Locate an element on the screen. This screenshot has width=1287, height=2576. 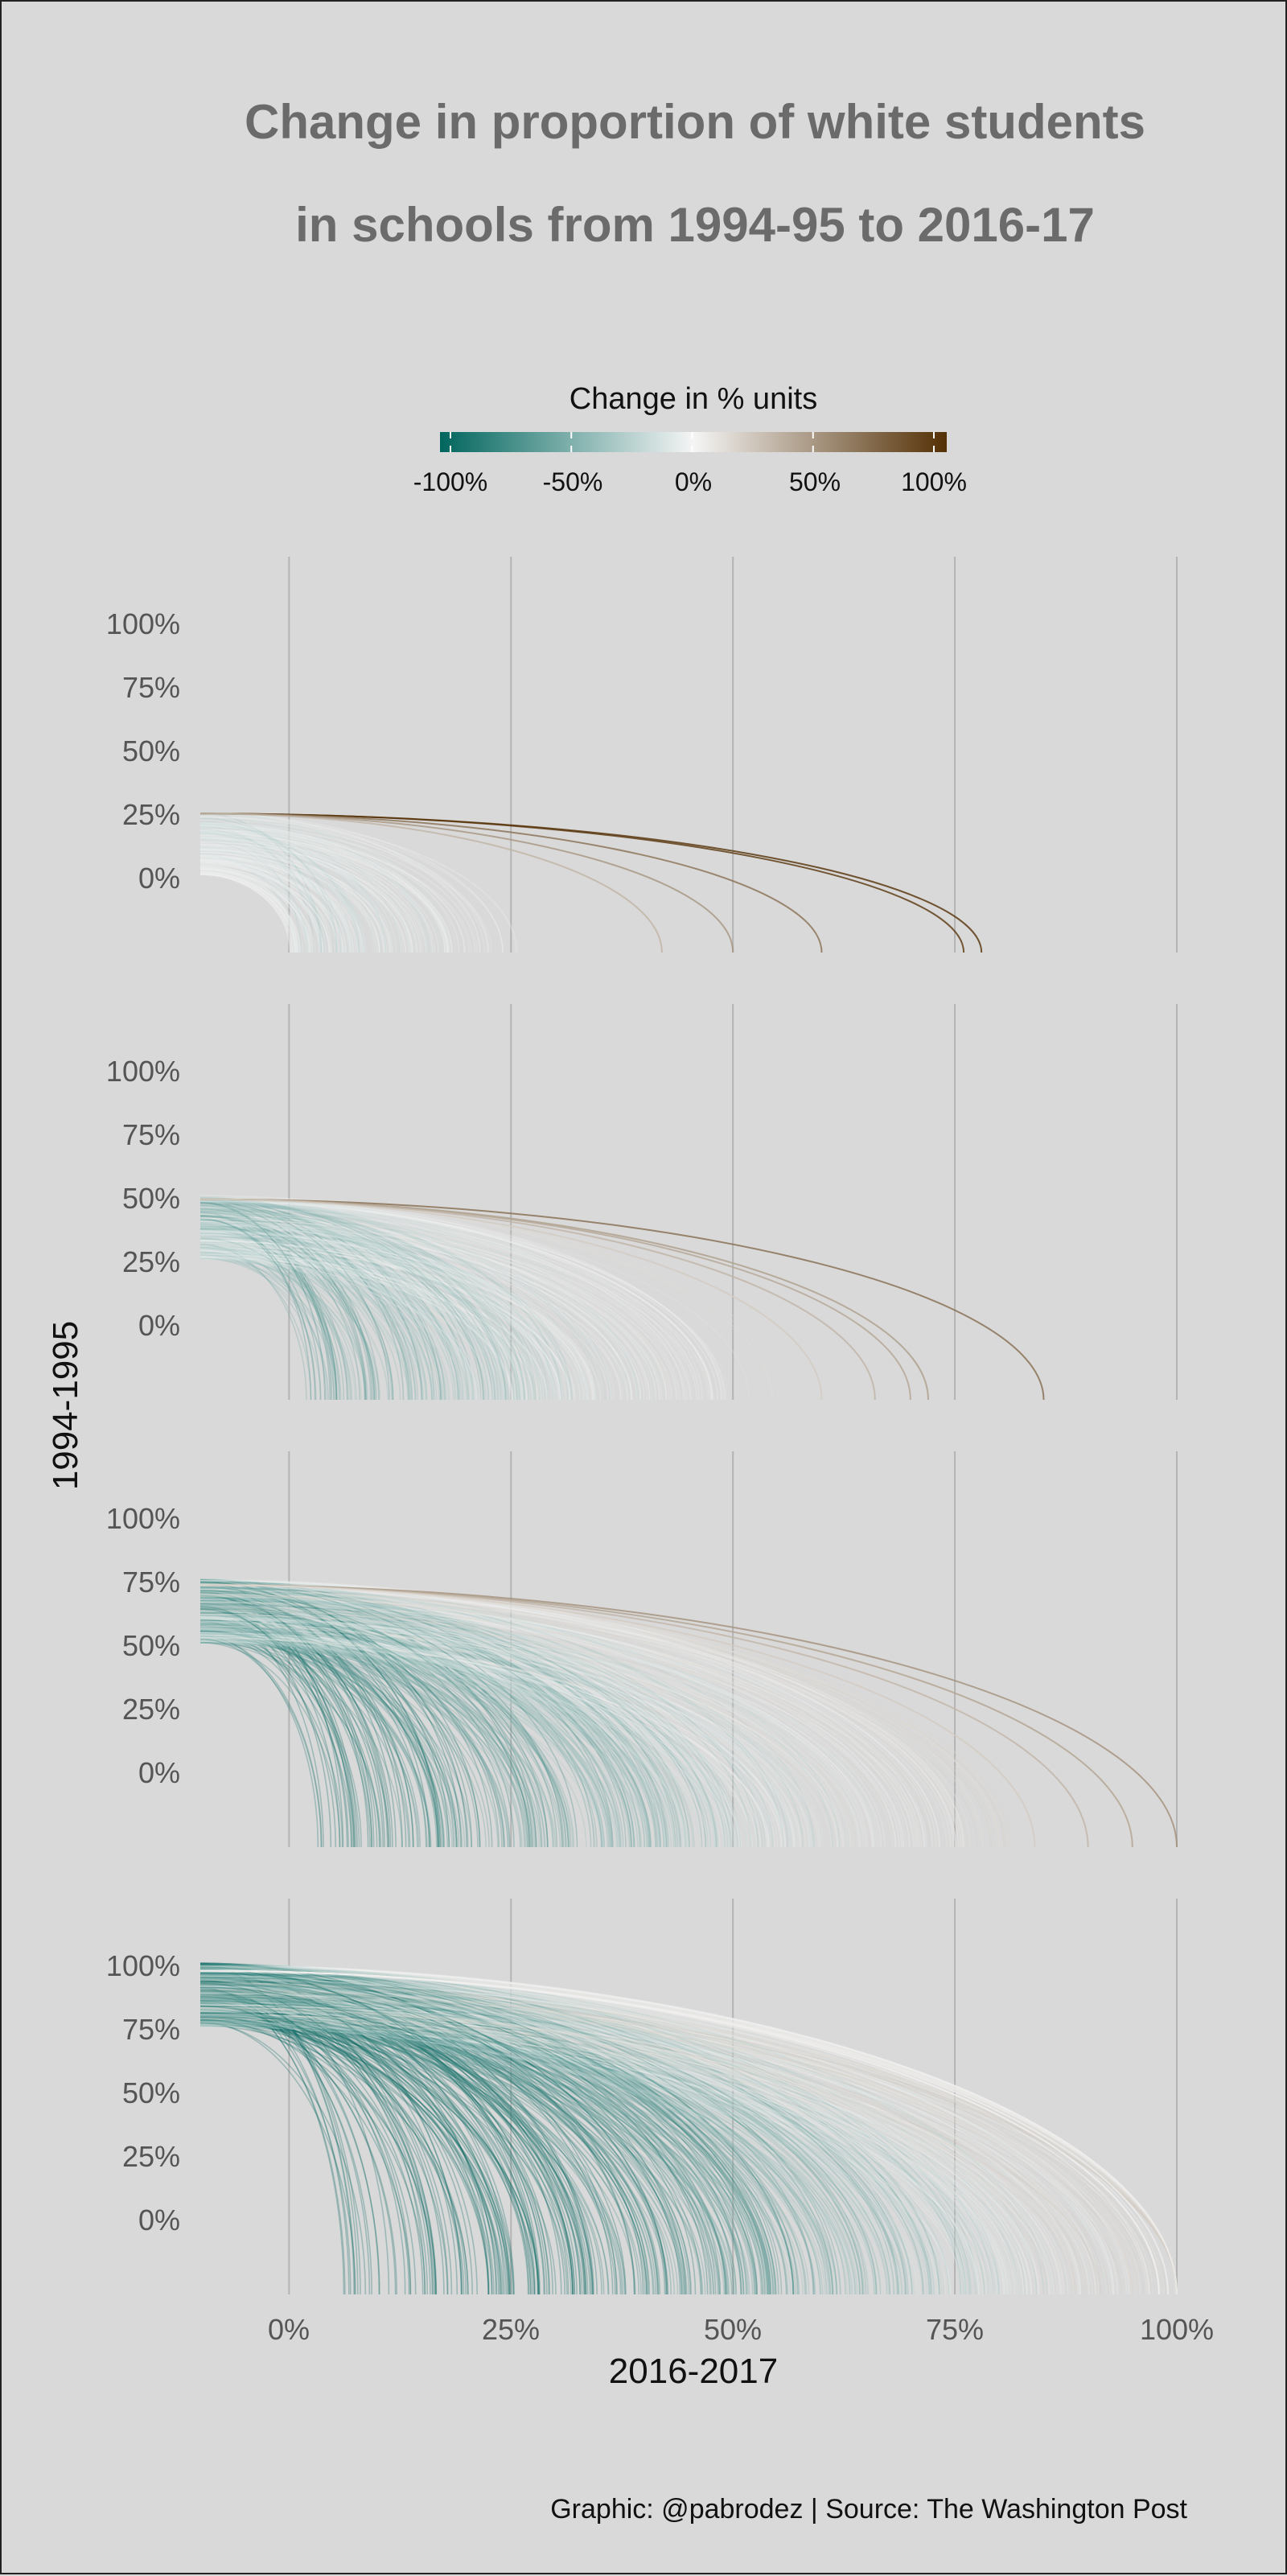
y-tick-label: 0% is located at coordinates (159, 2220).